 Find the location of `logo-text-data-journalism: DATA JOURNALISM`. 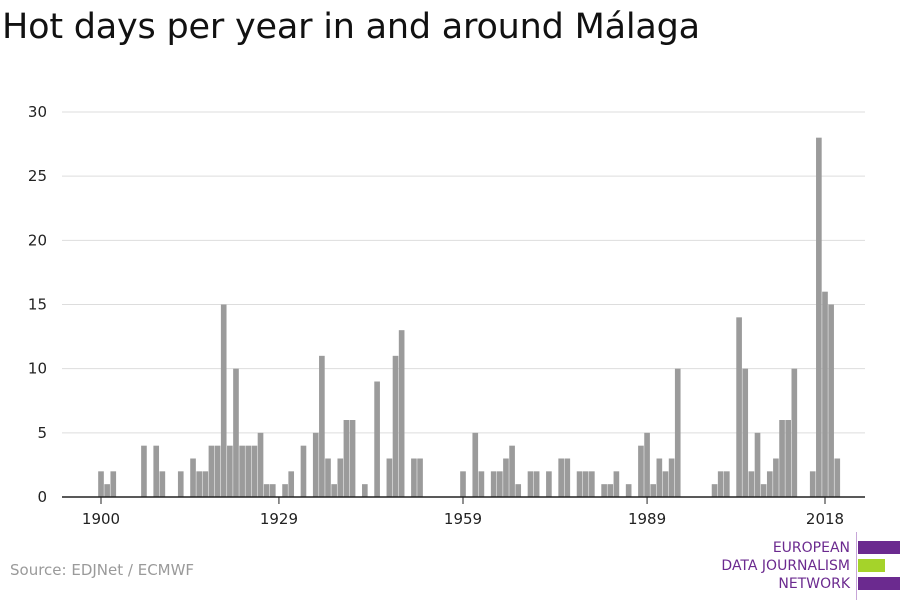

logo-text-data-journalism: DATA JOURNALISM is located at coordinates (785, 566).